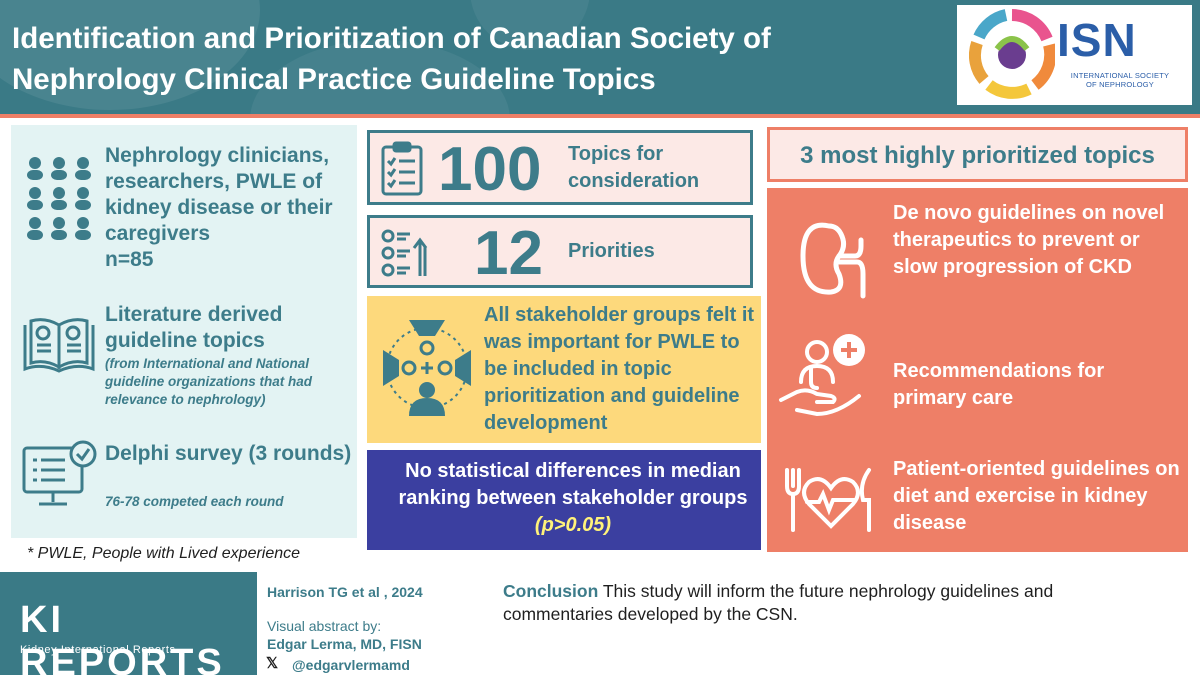 This screenshot has height=675, width=1200. I want to click on open-book-icon, so click(59, 345).